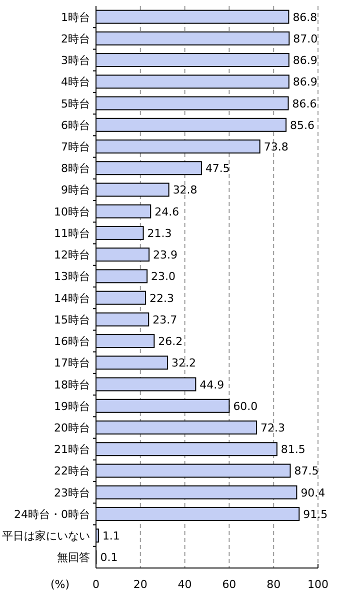 The height and width of the screenshot is (600, 340). I want to click on data-label: 24.6, so click(167, 211).